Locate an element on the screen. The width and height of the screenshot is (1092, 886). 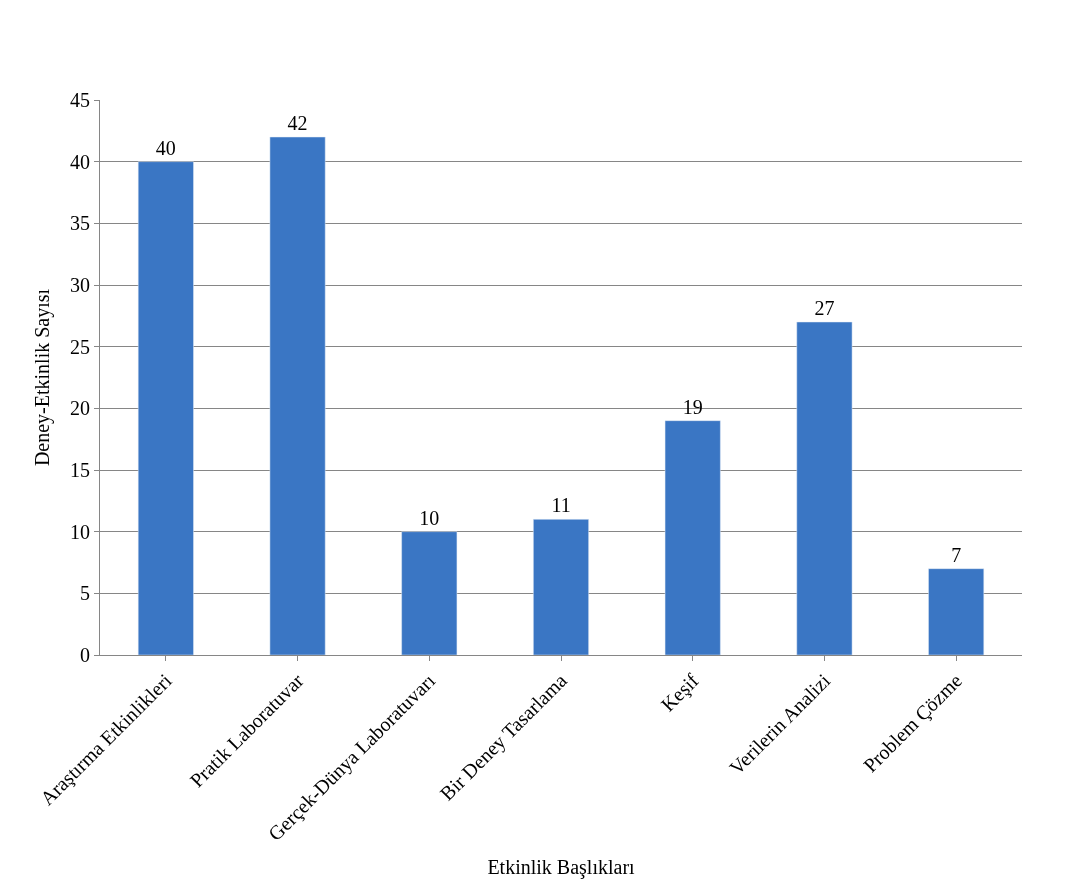
data-label: 7 is located at coordinates (956, 554).